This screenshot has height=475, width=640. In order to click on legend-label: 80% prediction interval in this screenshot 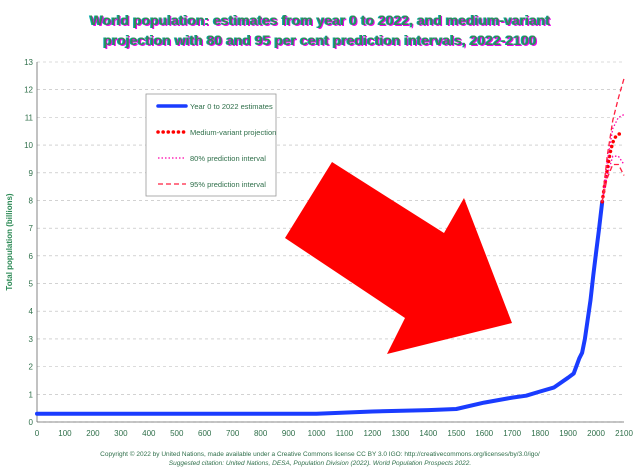, I will do `click(228, 158)`.